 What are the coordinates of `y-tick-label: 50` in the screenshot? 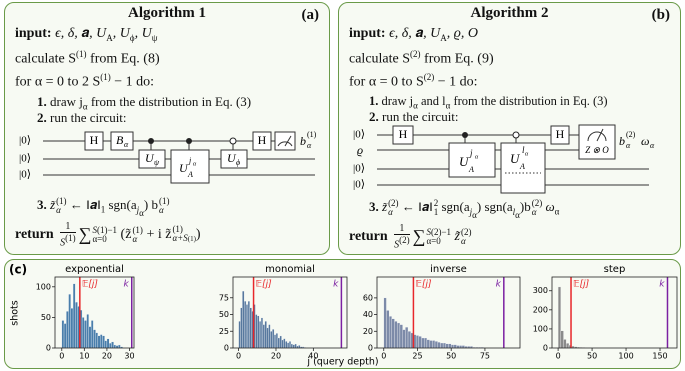 It's located at (224, 314).